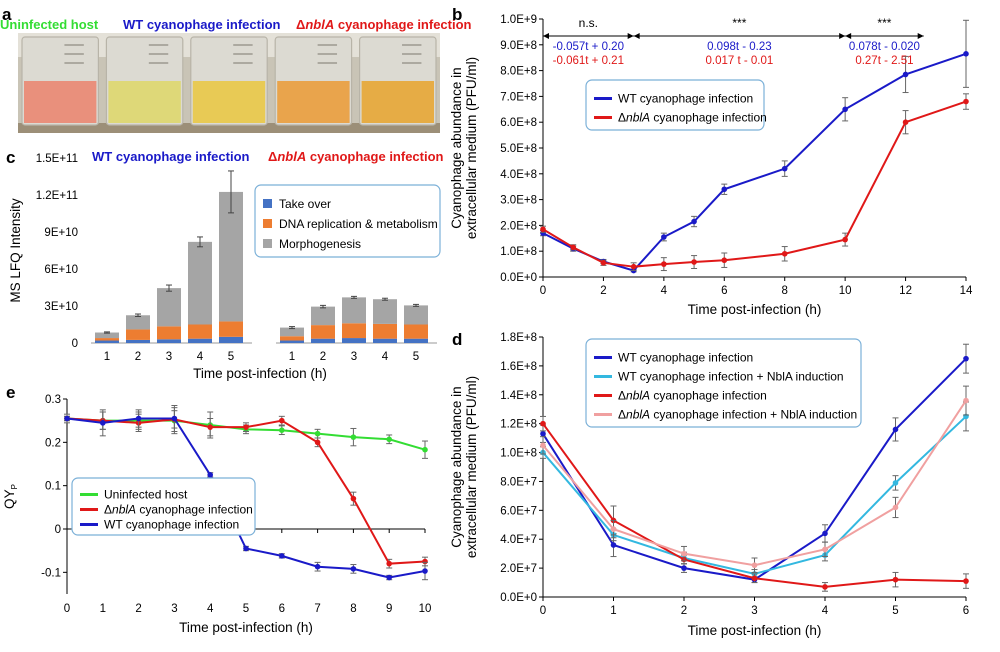 Image resolution: width=1000 pixels, height=652 pixels. What do you see at coordinates (518, 425) in the screenshot?
I see `y-tick-label: 1.2E+8` at bounding box center [518, 425].